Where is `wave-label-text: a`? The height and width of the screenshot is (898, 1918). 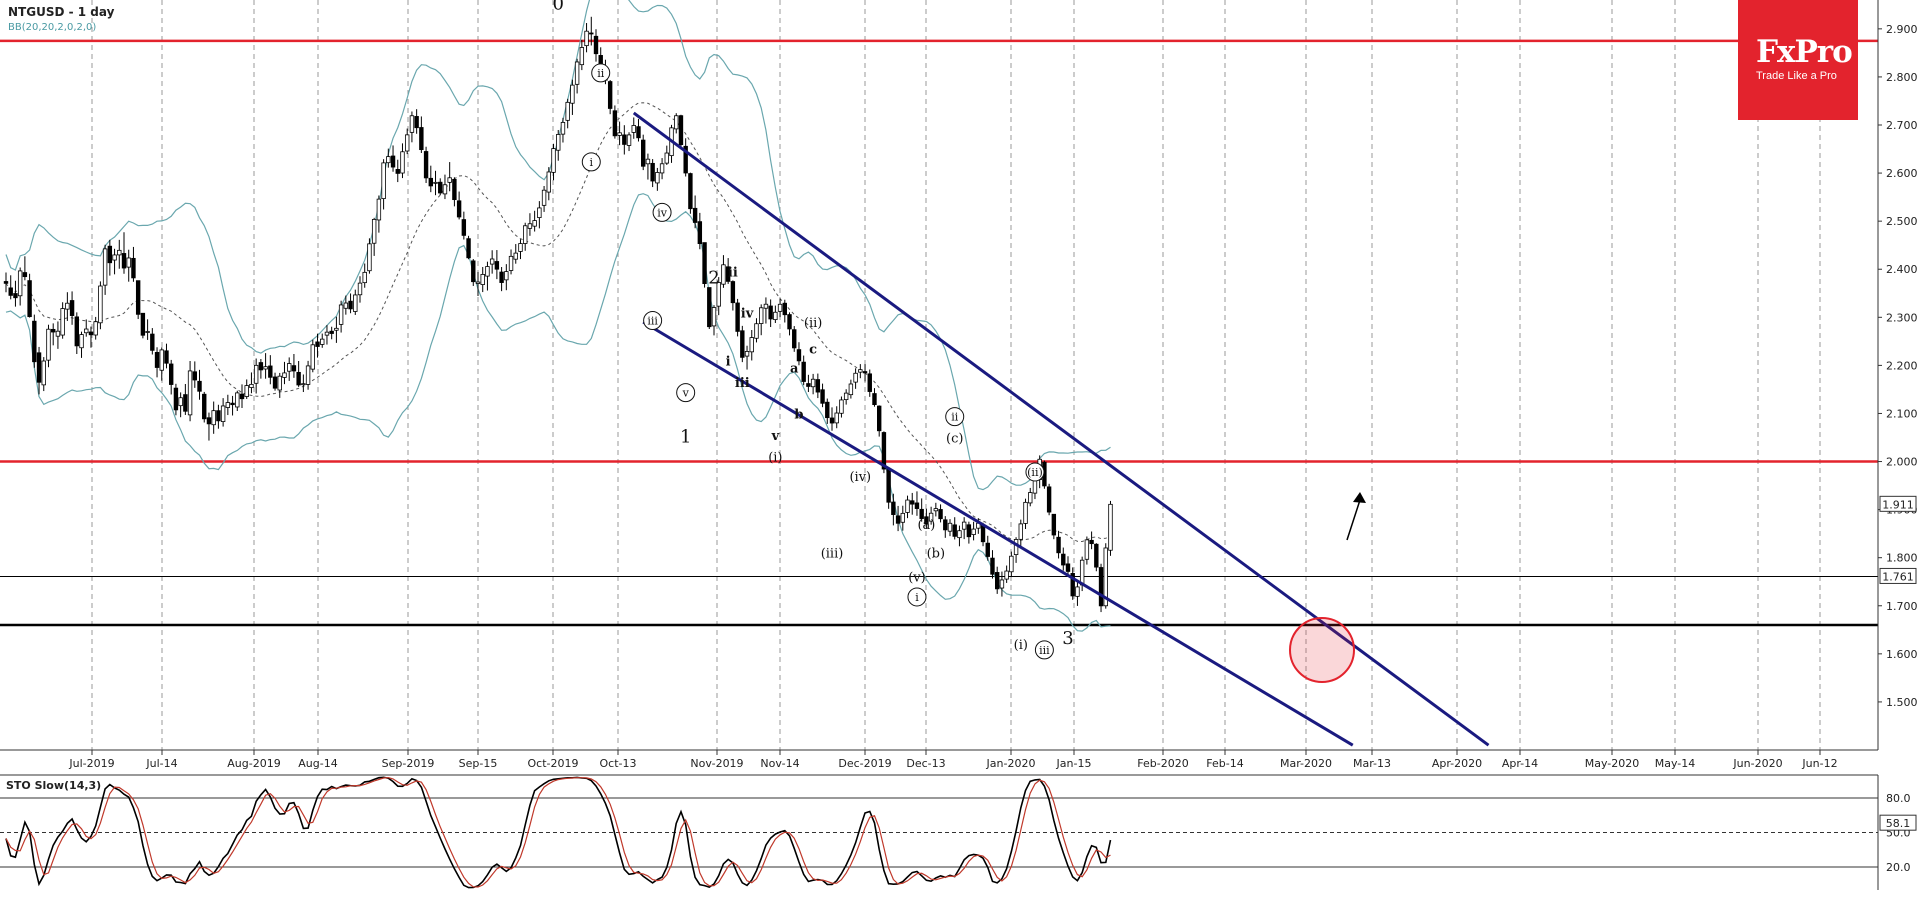 wave-label-text: a is located at coordinates (794, 369).